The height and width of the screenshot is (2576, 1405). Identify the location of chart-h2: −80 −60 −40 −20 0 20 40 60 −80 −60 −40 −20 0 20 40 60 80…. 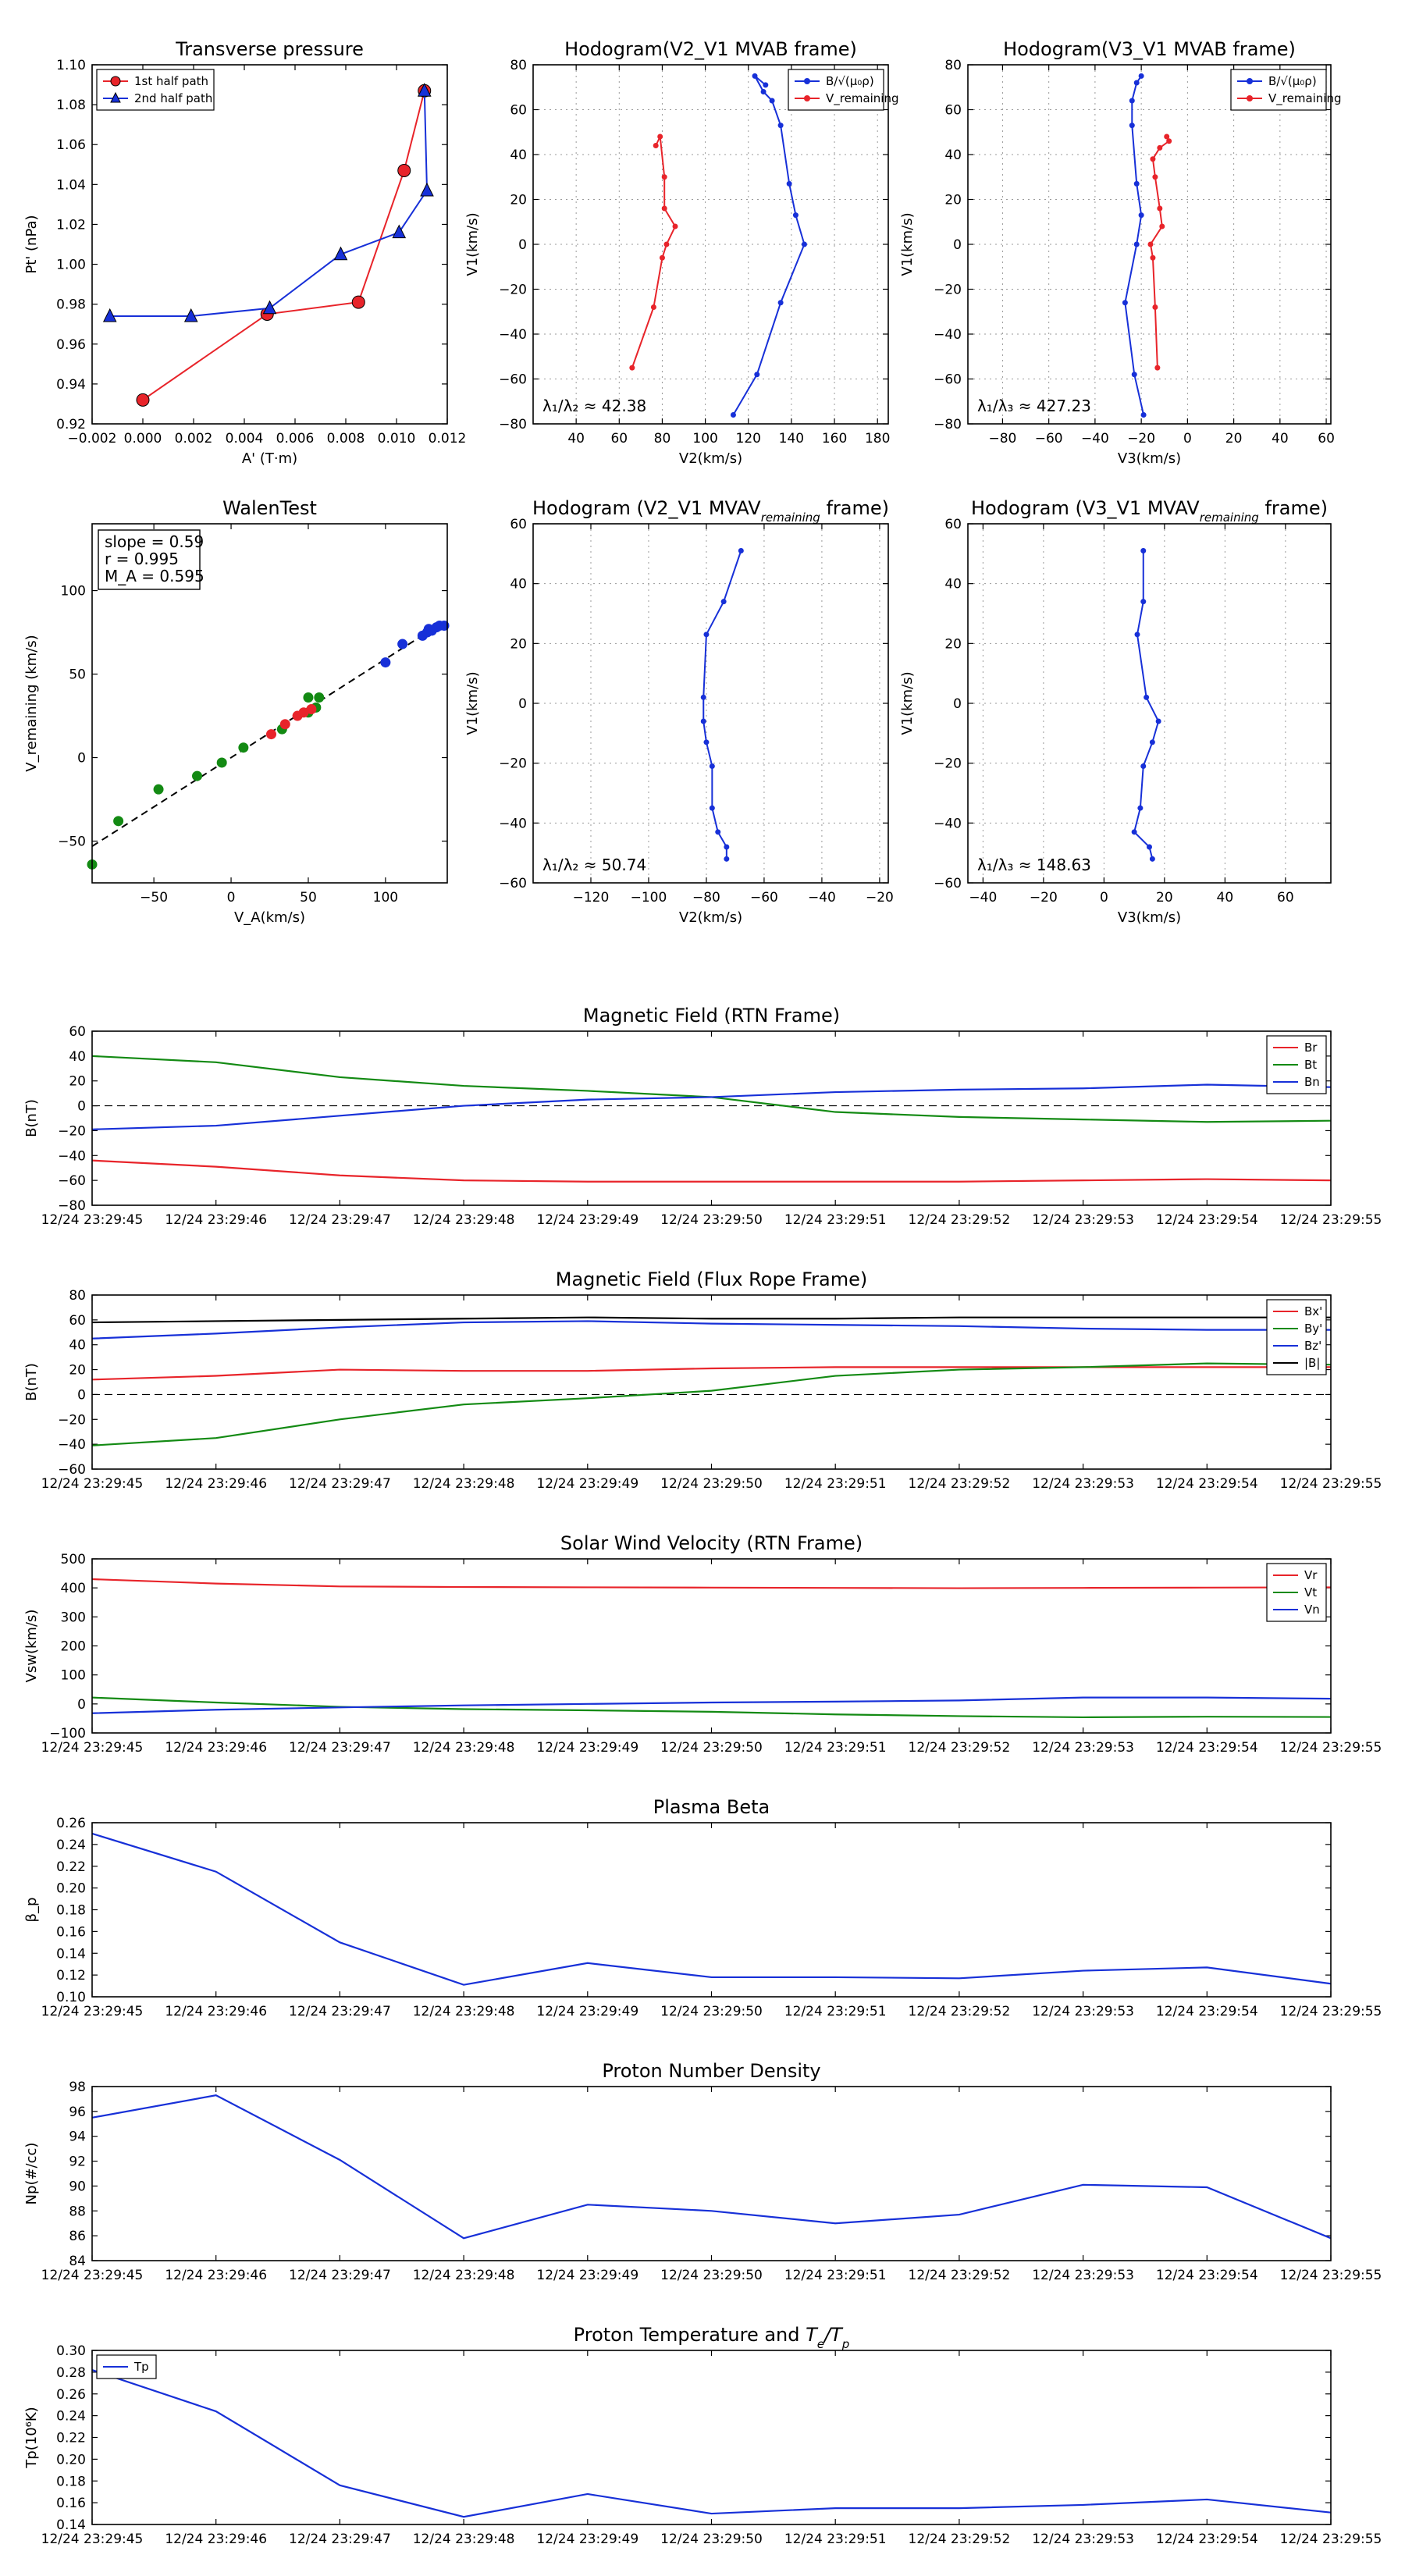
(1120, 252).